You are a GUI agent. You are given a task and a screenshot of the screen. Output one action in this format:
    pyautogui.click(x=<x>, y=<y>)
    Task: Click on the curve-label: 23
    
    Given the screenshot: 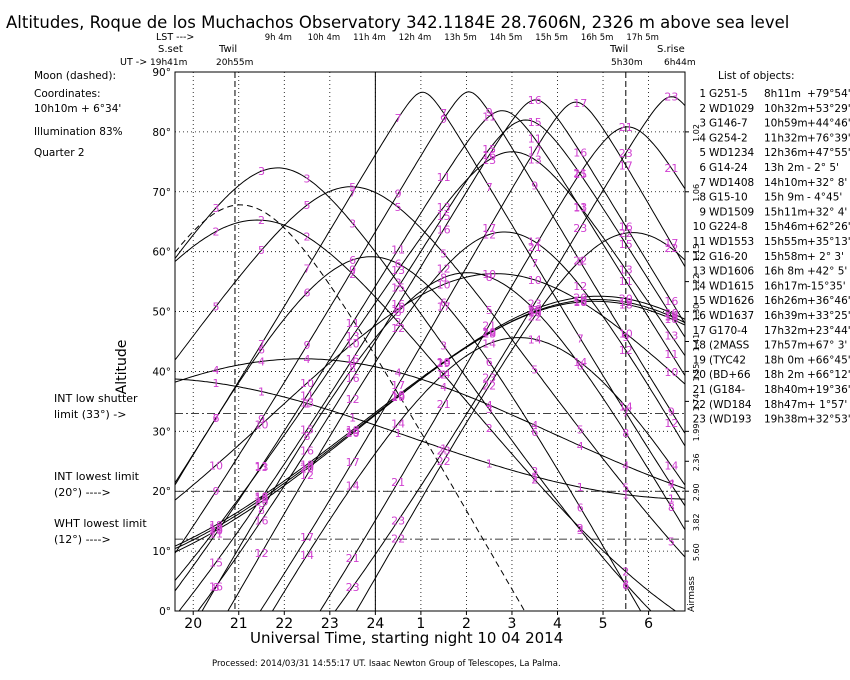 What is the action you would take?
    pyautogui.click(x=671, y=97)
    